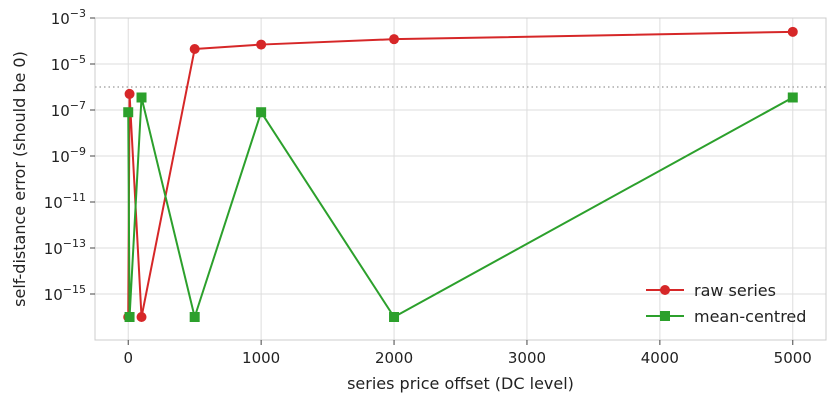 The height and width of the screenshot is (404, 837). What do you see at coordinates (394, 358) in the screenshot?
I see `x-tick-label: 2000` at bounding box center [394, 358].